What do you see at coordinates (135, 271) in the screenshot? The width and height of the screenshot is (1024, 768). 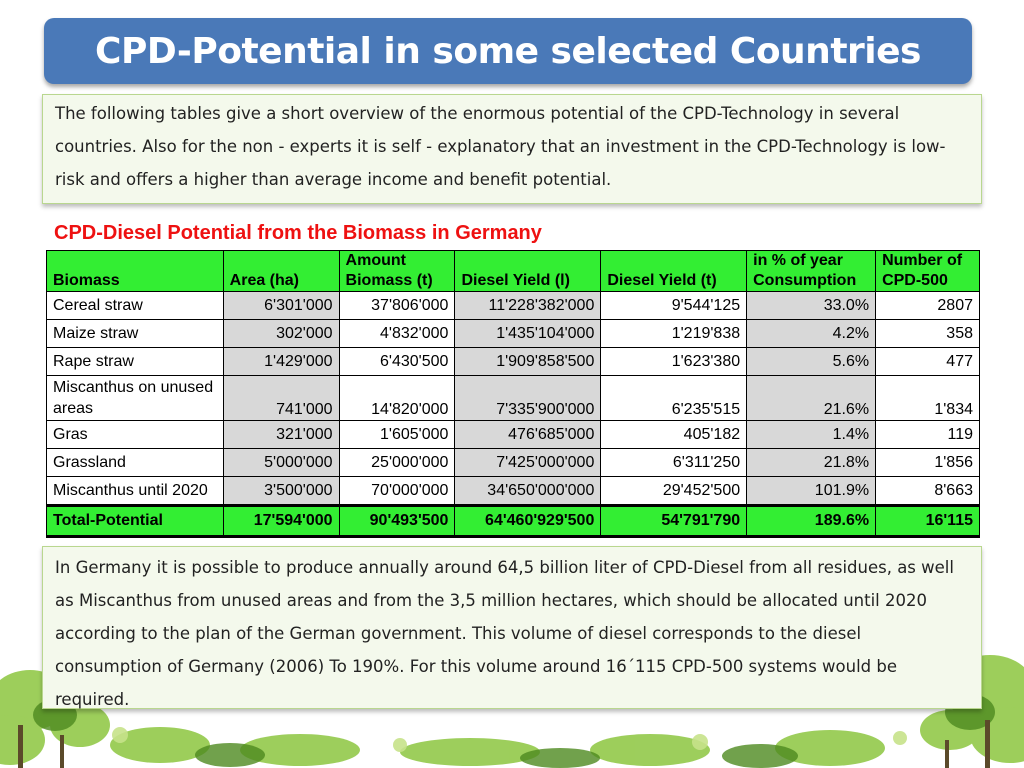 I see `header-biomass: Biomass` at bounding box center [135, 271].